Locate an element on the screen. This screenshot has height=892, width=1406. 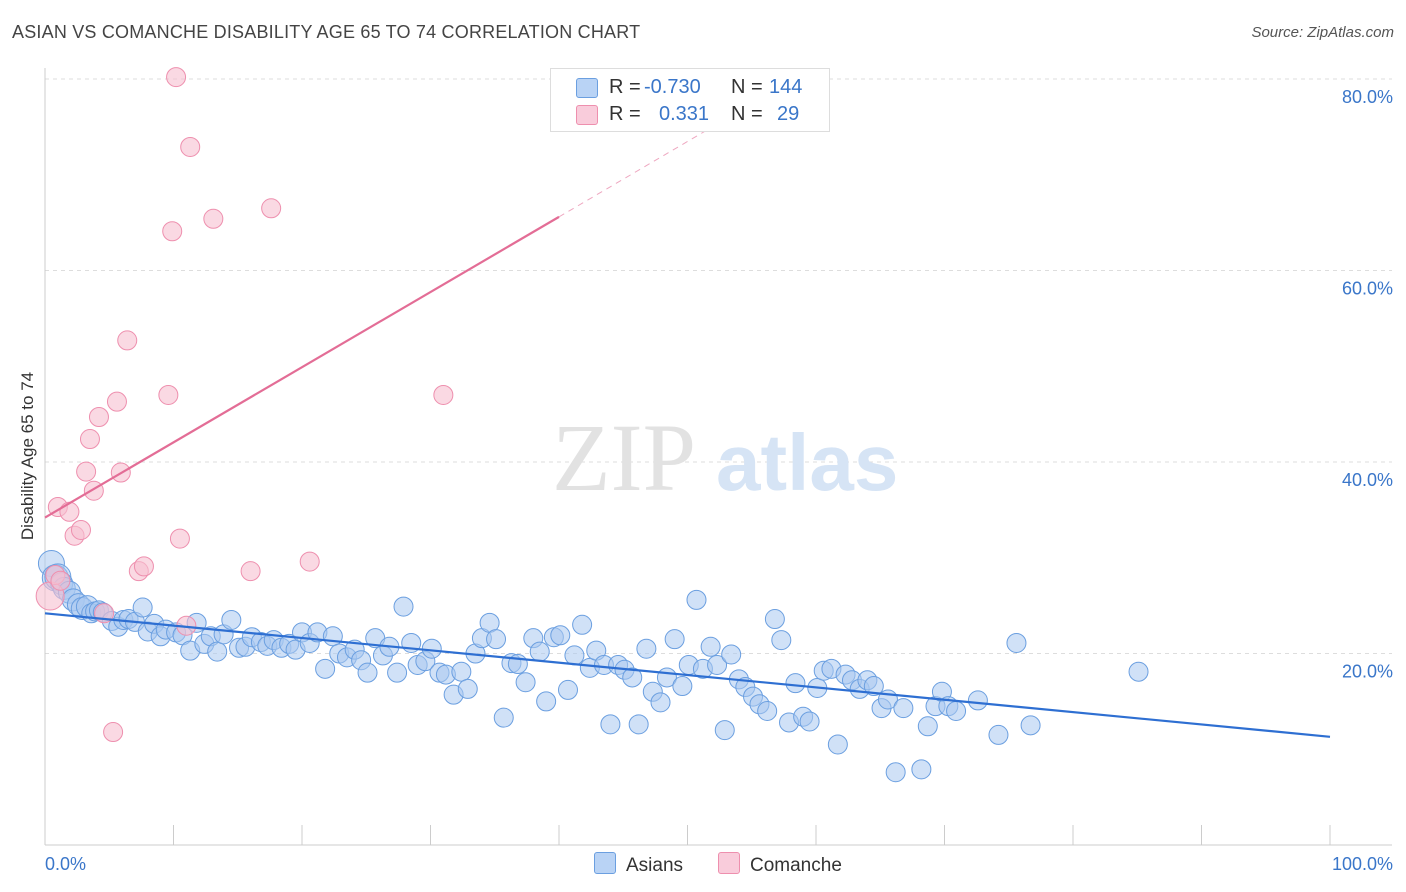
trendline-asians is located at coordinates (687, 675).